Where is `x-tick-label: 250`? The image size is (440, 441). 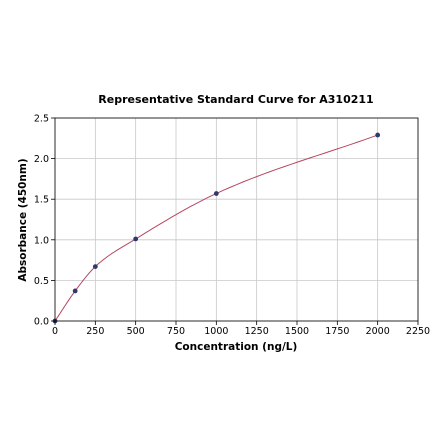 x-tick-label: 250 is located at coordinates (95, 331).